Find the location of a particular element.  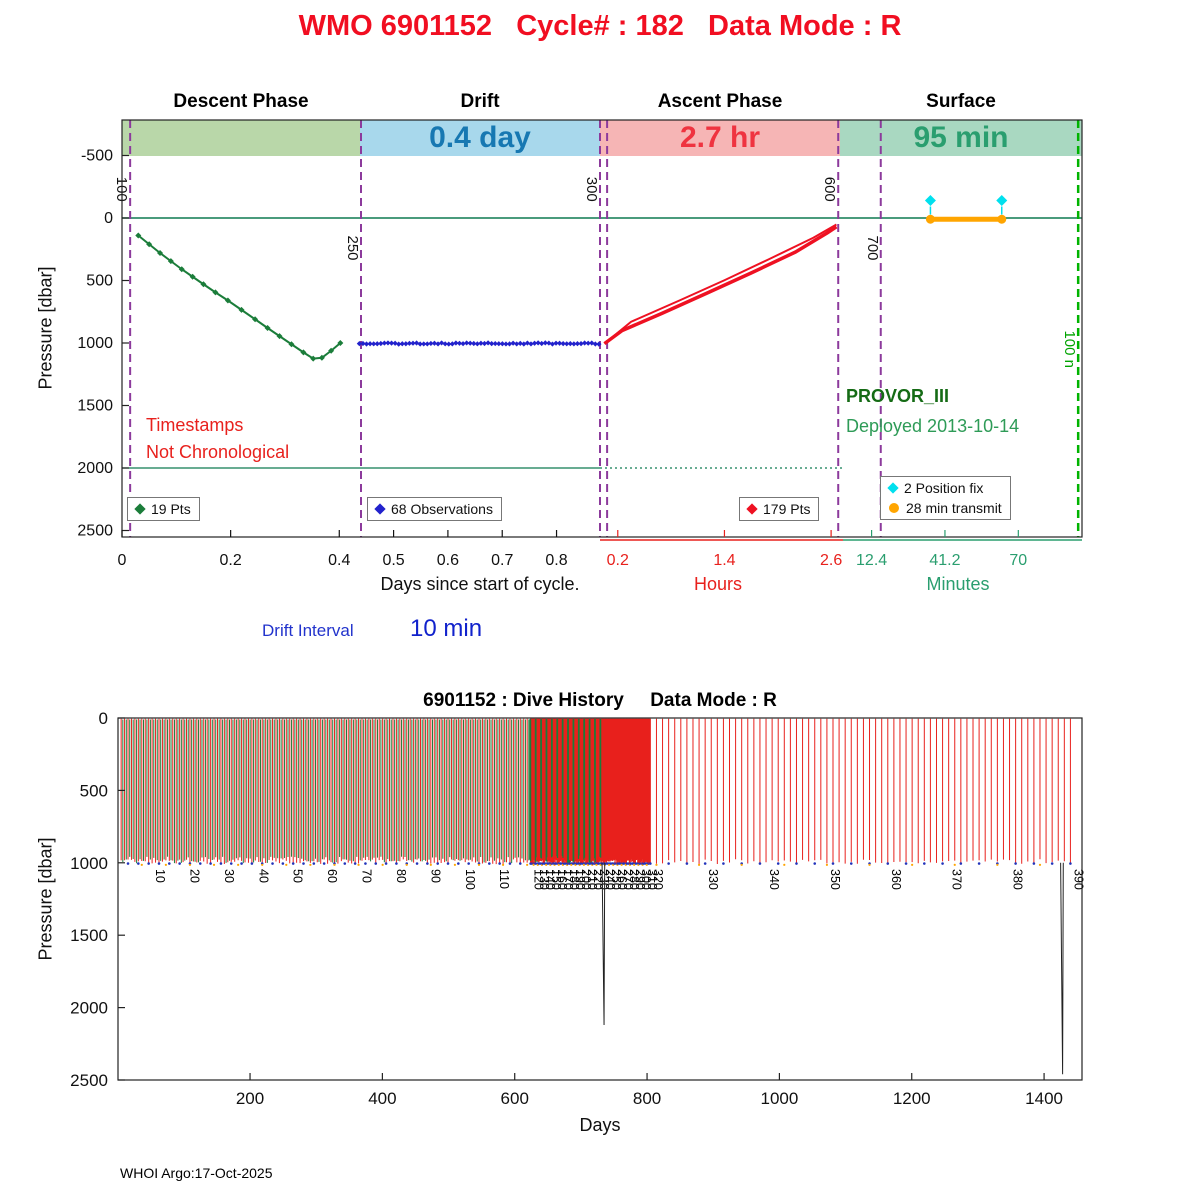

legend-ascent-points: 179 Pts is located at coordinates (779, 509).